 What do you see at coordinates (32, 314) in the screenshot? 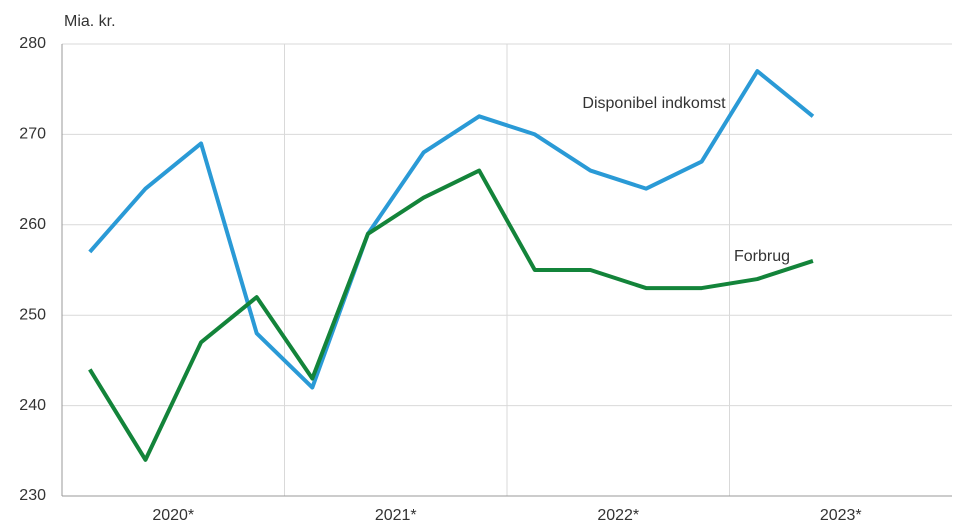
I see `y-tick-label: 250` at bounding box center [32, 314].